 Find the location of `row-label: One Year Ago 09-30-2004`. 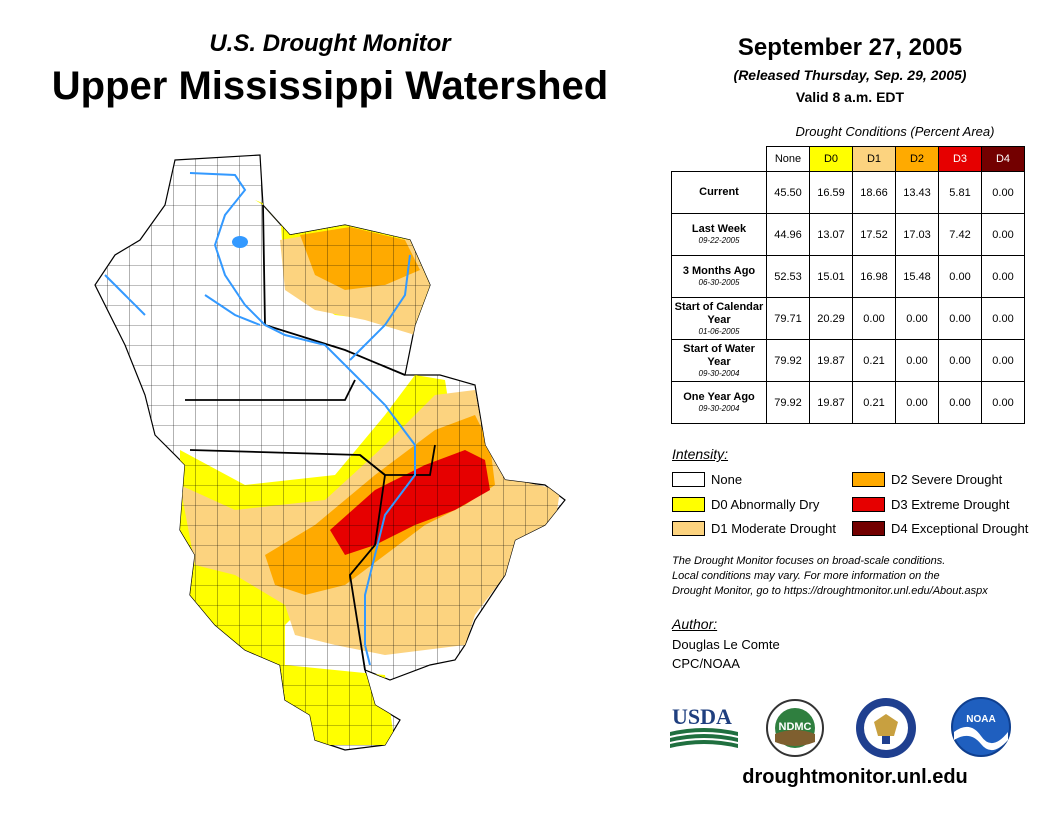

row-label: One Year Ago 09-30-2004 is located at coordinates (719, 402).